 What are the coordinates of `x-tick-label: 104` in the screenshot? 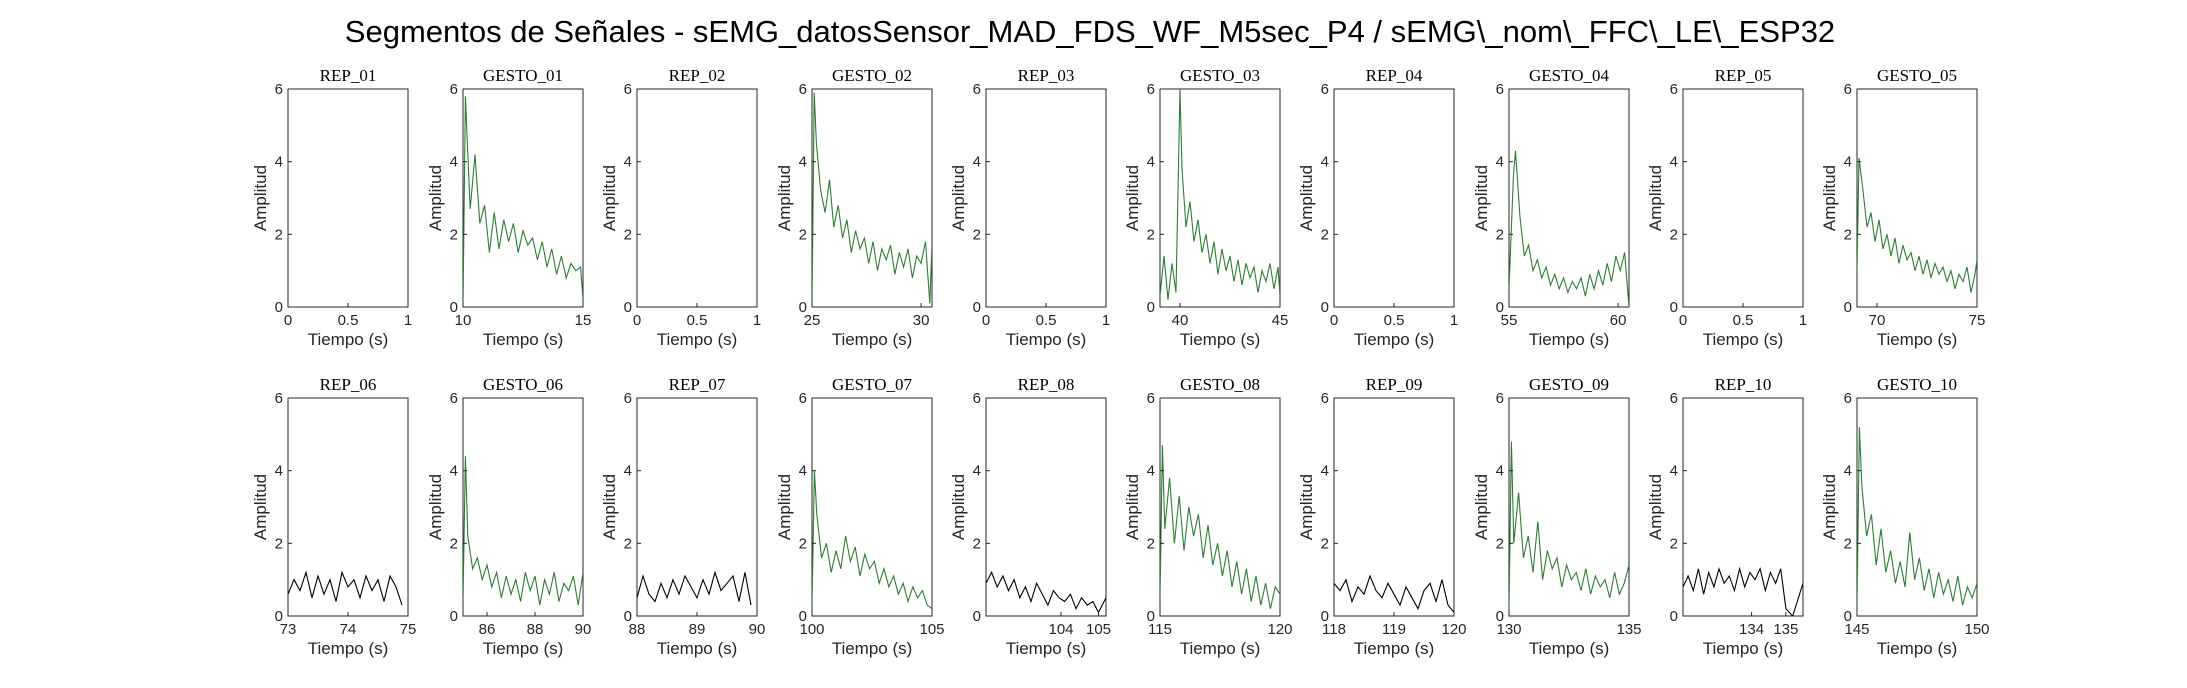 It's located at (1060, 629).